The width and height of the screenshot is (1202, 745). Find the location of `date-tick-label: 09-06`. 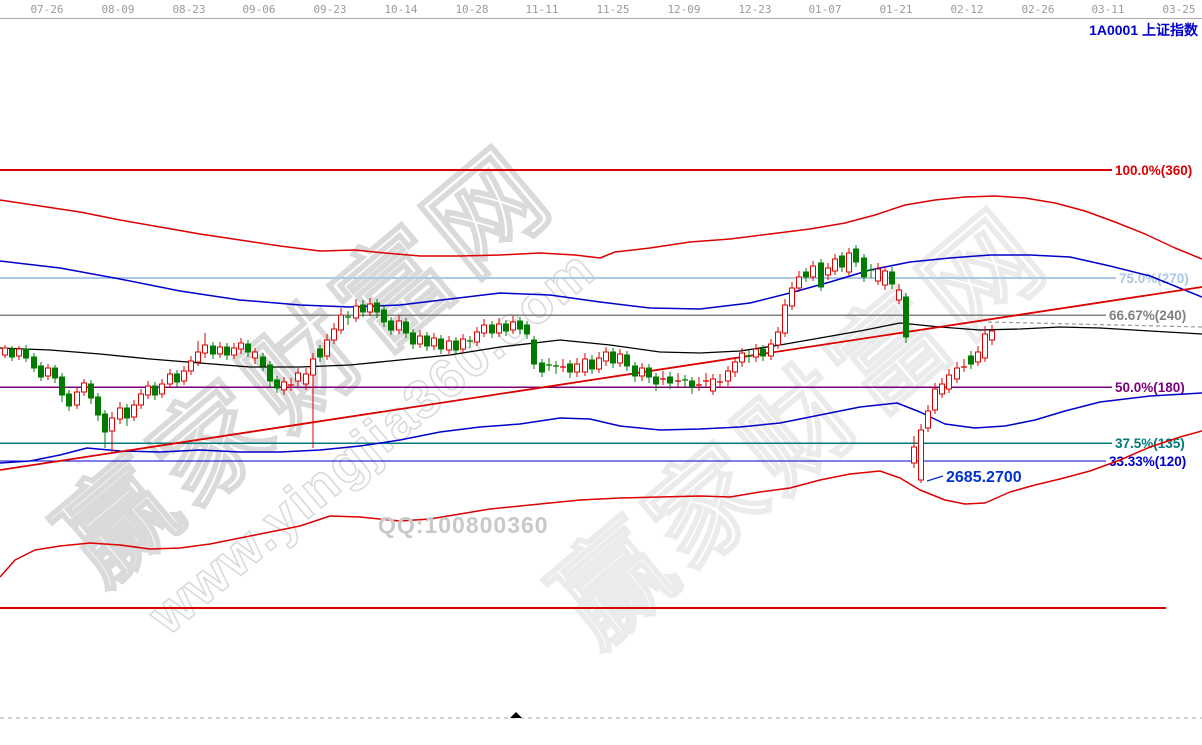

date-tick-label: 09-06 is located at coordinates (258, 9).